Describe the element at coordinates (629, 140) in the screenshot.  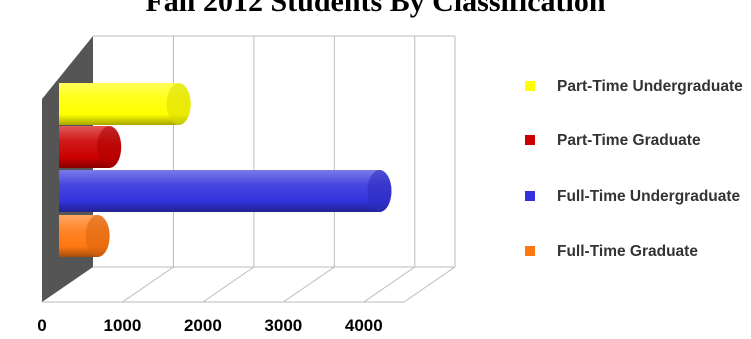
I see `legend-label: Part-Time Graduate` at that location.